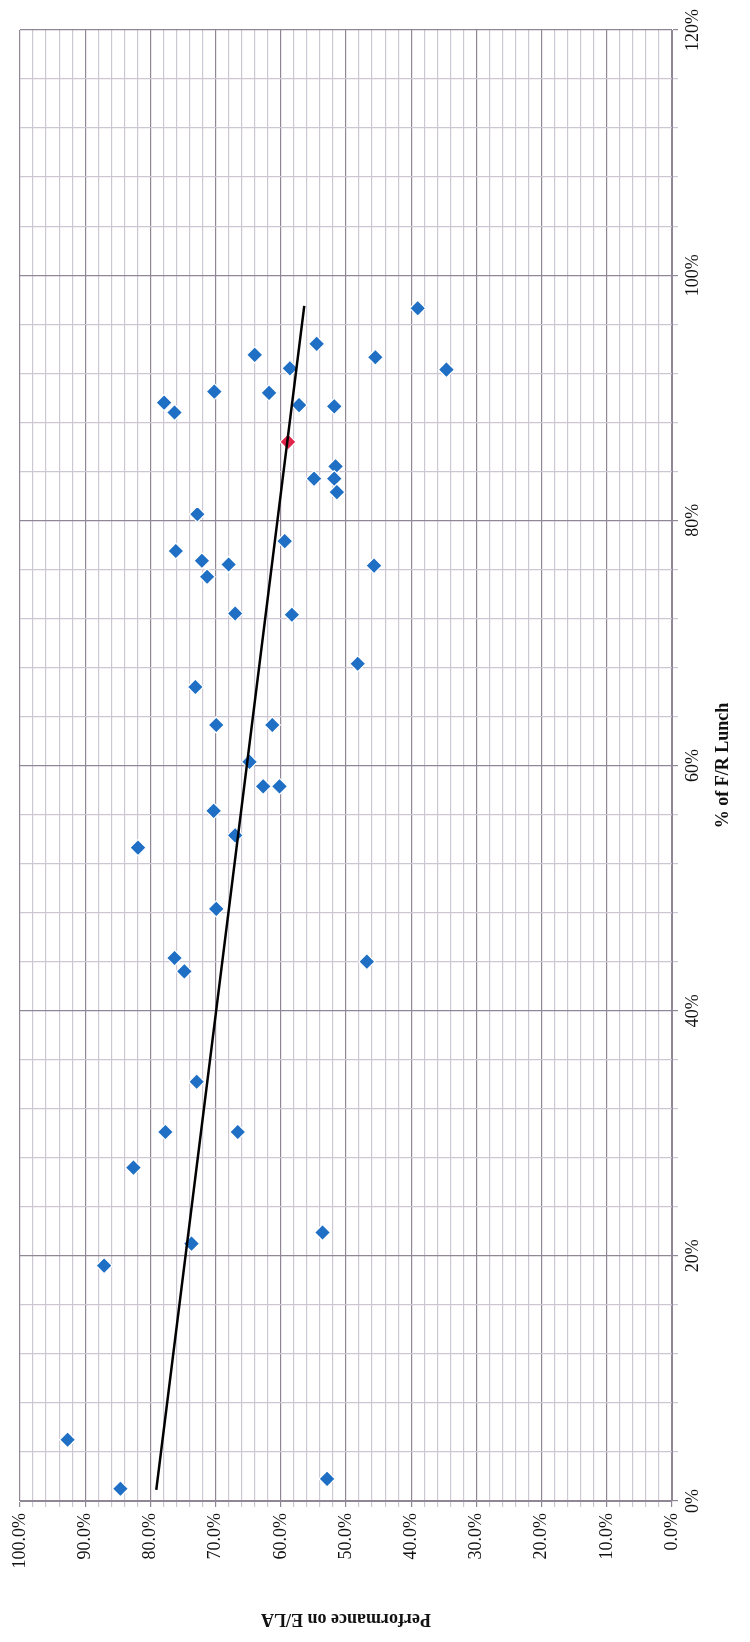 The image size is (750, 1642). What do you see at coordinates (691, 765) in the screenshot?
I see `y-tick-label: 60%` at bounding box center [691, 765].